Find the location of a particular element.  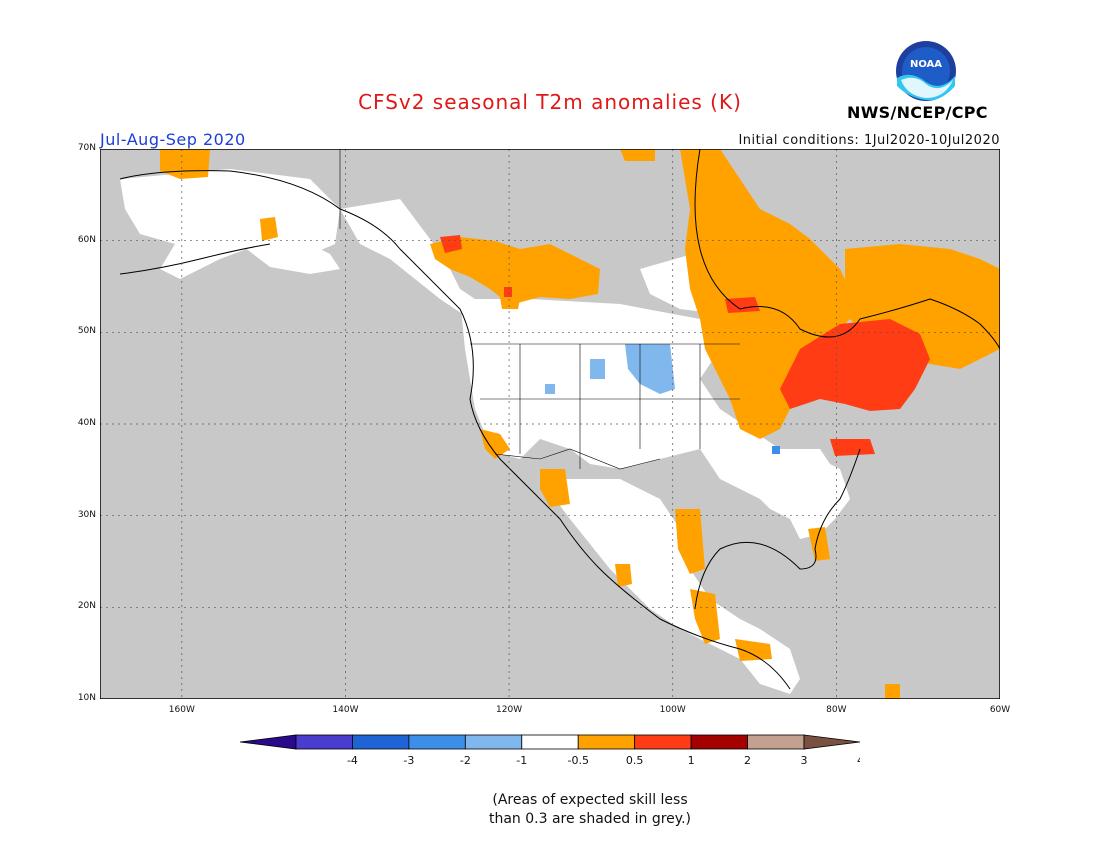

anomaly-red-regions is located at coordinates (685, 345).